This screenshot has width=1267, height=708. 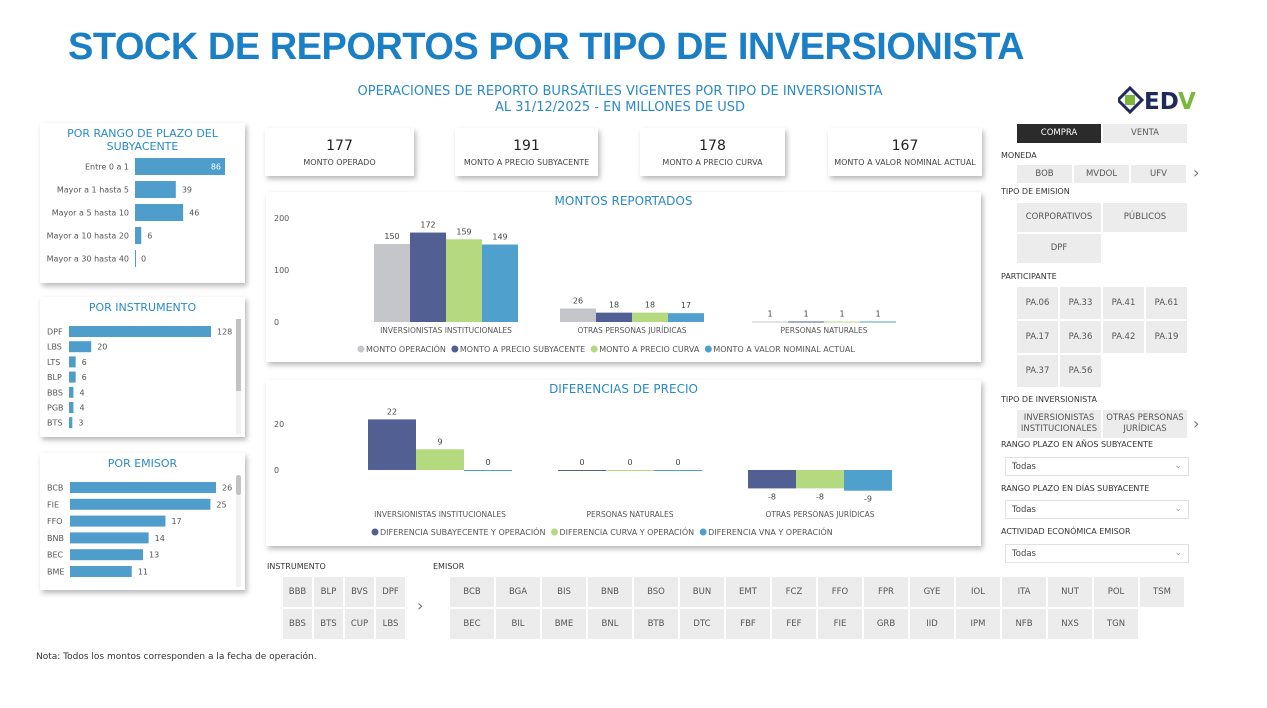 I want to click on slicer-option-emisor: BNB, so click(x=610, y=592).